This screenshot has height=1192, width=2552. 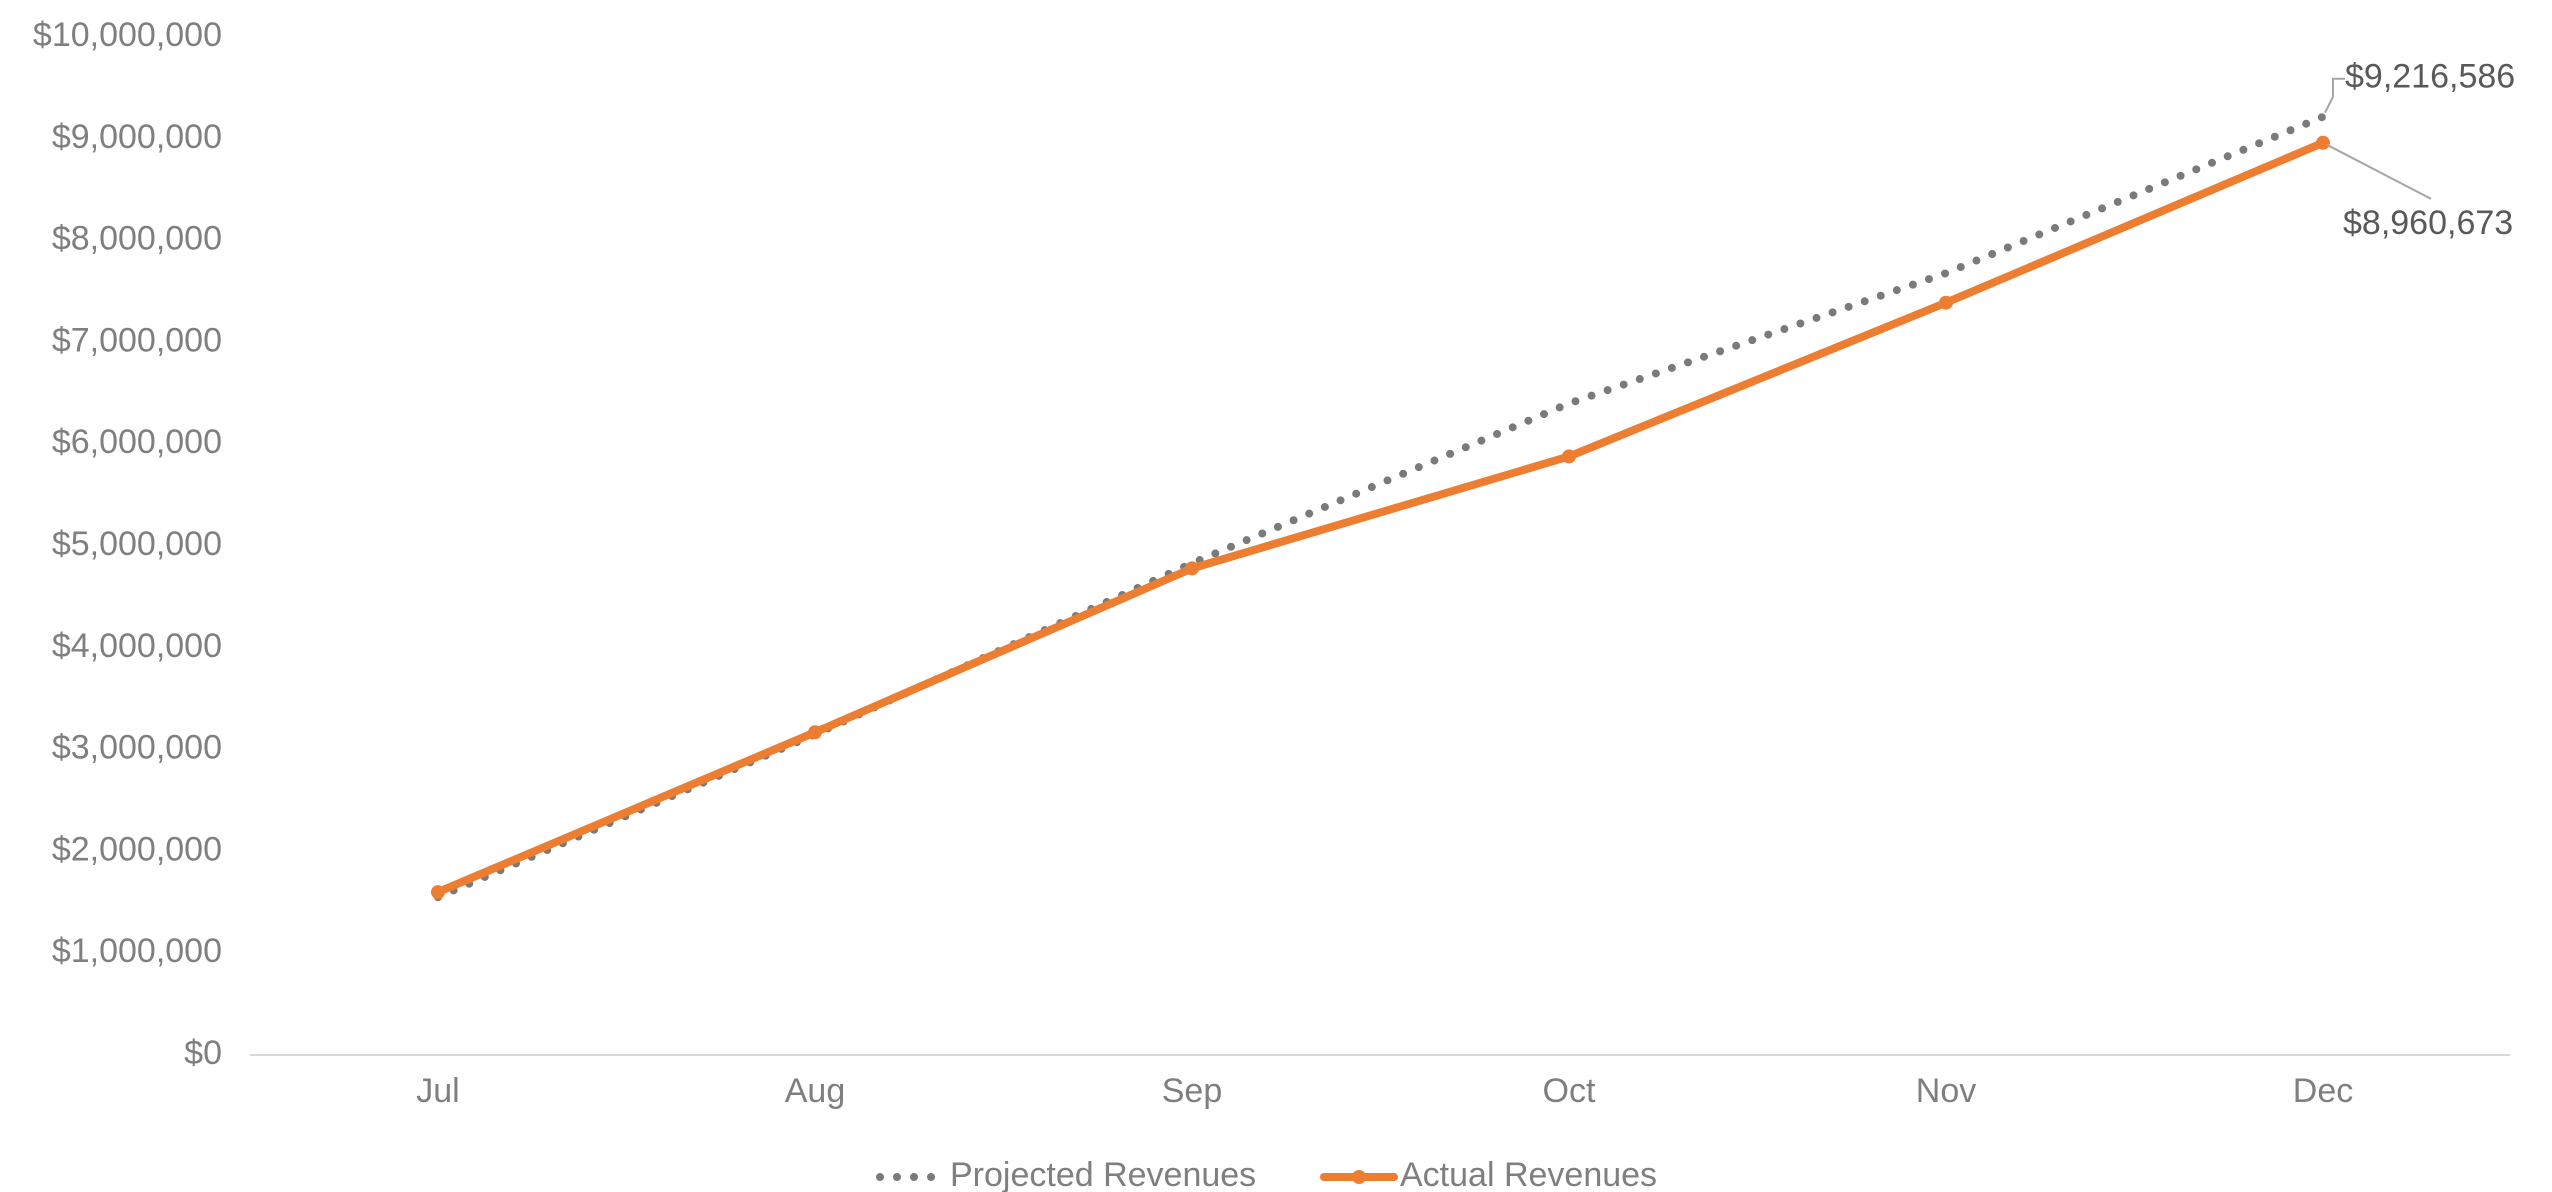 I want to click on x-tick-label: Sep, so click(x=1192, y=1091).